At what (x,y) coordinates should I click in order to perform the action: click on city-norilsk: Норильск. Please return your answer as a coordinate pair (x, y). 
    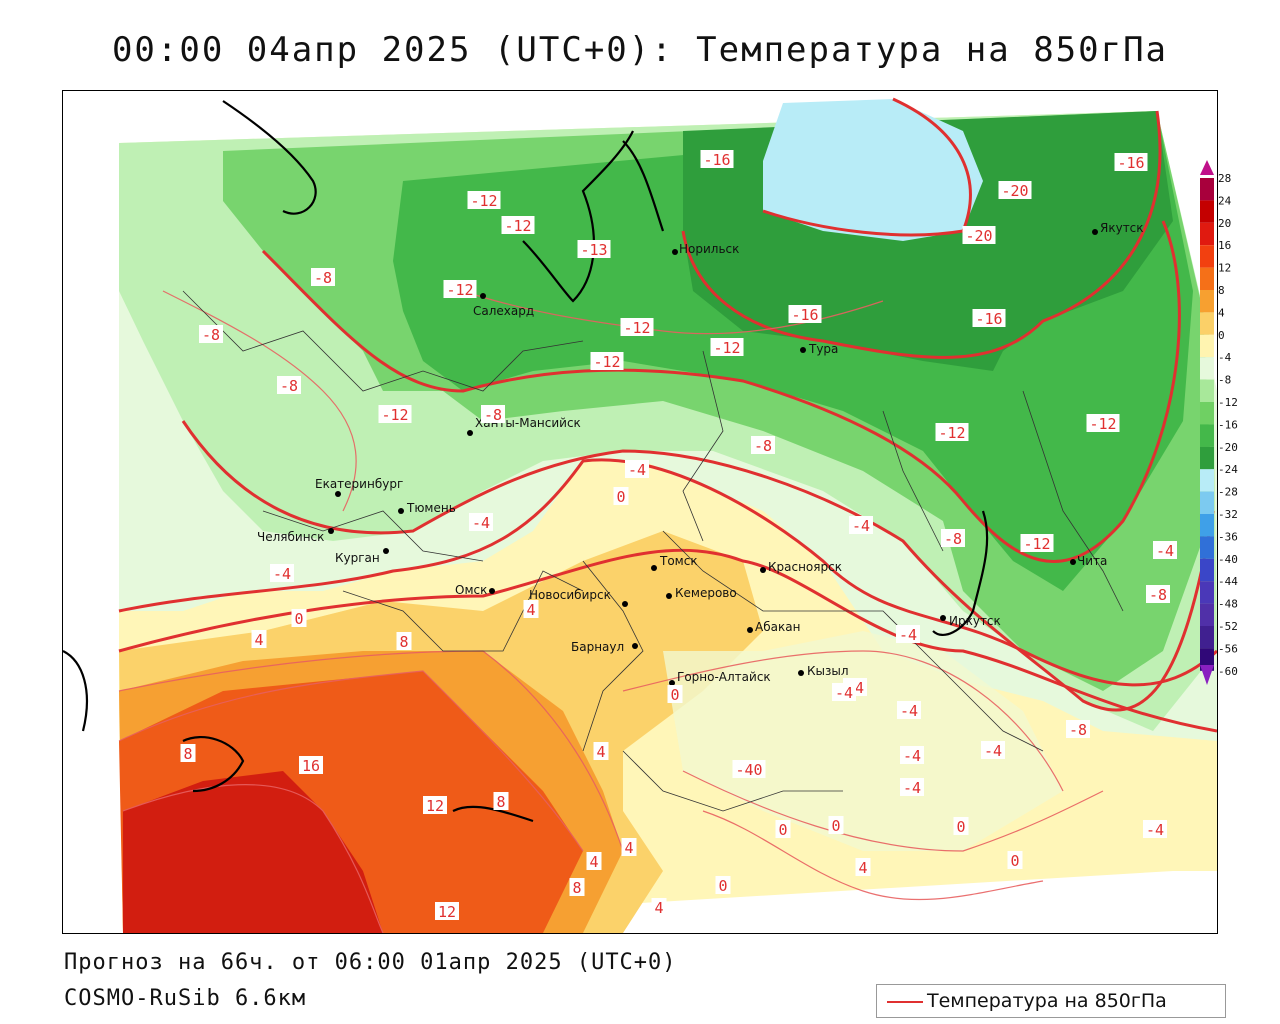
    Looking at the image, I should click on (705, 249).